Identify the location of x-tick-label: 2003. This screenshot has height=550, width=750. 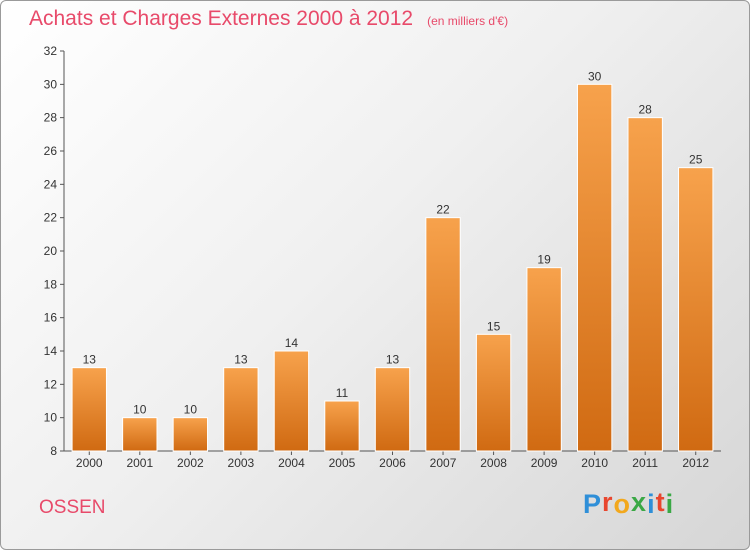
(241, 463).